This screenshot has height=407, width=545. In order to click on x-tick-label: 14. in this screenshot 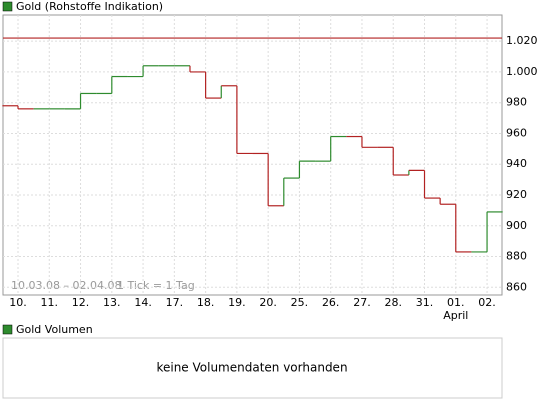, I will do `click(143, 302)`.